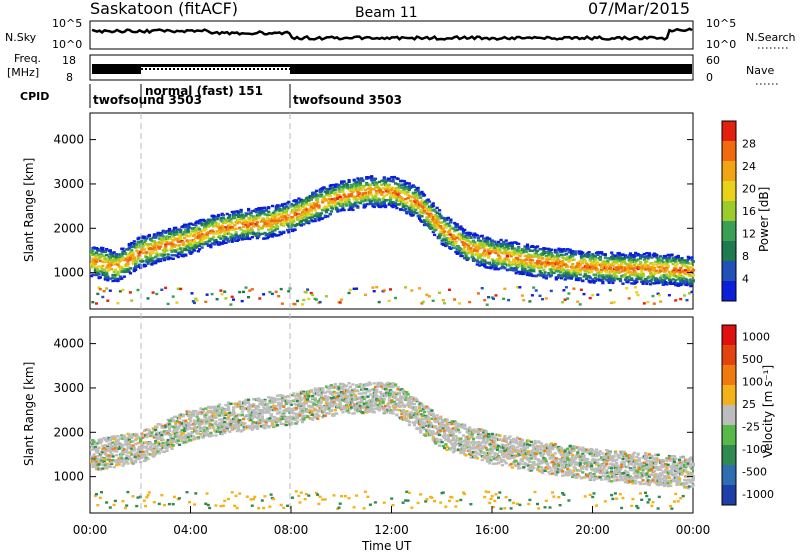 The image size is (800, 554). Describe the element at coordinates (749, 211) in the screenshot. I see `colorbar-tick-label: 16` at that location.